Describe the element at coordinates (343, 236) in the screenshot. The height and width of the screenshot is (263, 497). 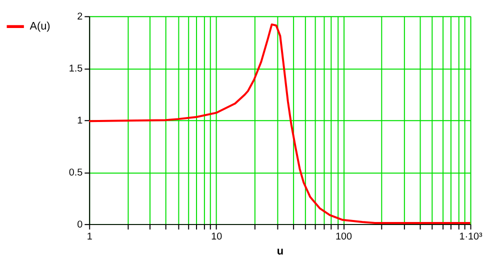
I see `x-tick-label: 100` at that location.